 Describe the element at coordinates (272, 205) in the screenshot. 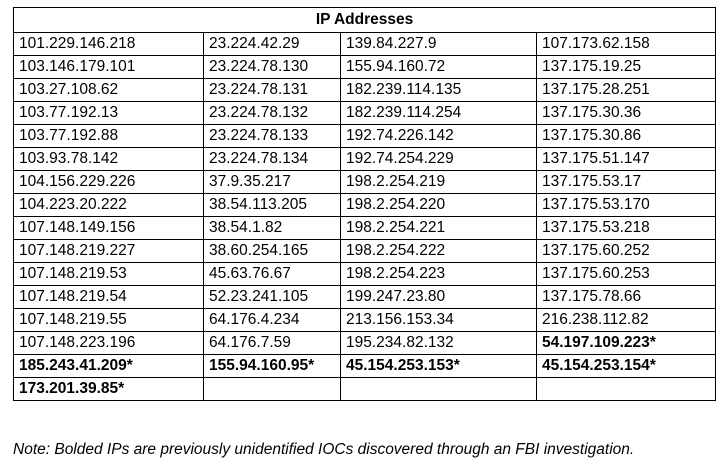

I see `ip-address-cell: 38.54.113.205` at that location.